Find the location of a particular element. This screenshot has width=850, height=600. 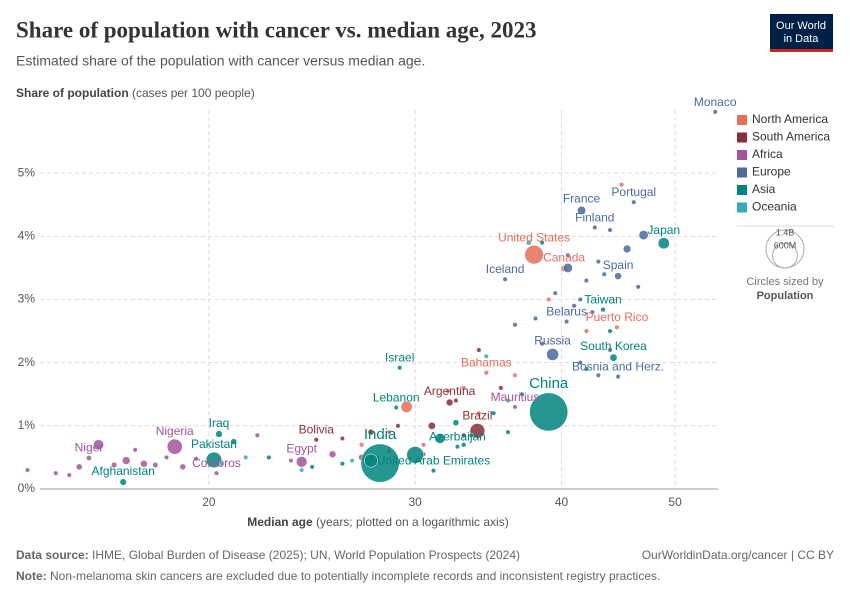

point-label: Monaco is located at coordinates (715, 102).